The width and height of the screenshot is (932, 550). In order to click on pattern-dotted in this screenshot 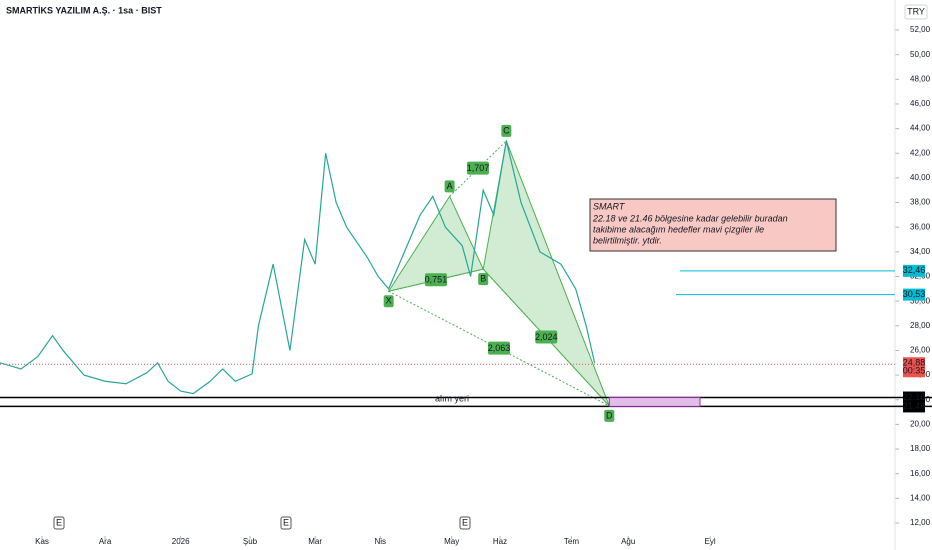, I will do `click(478, 168)`.